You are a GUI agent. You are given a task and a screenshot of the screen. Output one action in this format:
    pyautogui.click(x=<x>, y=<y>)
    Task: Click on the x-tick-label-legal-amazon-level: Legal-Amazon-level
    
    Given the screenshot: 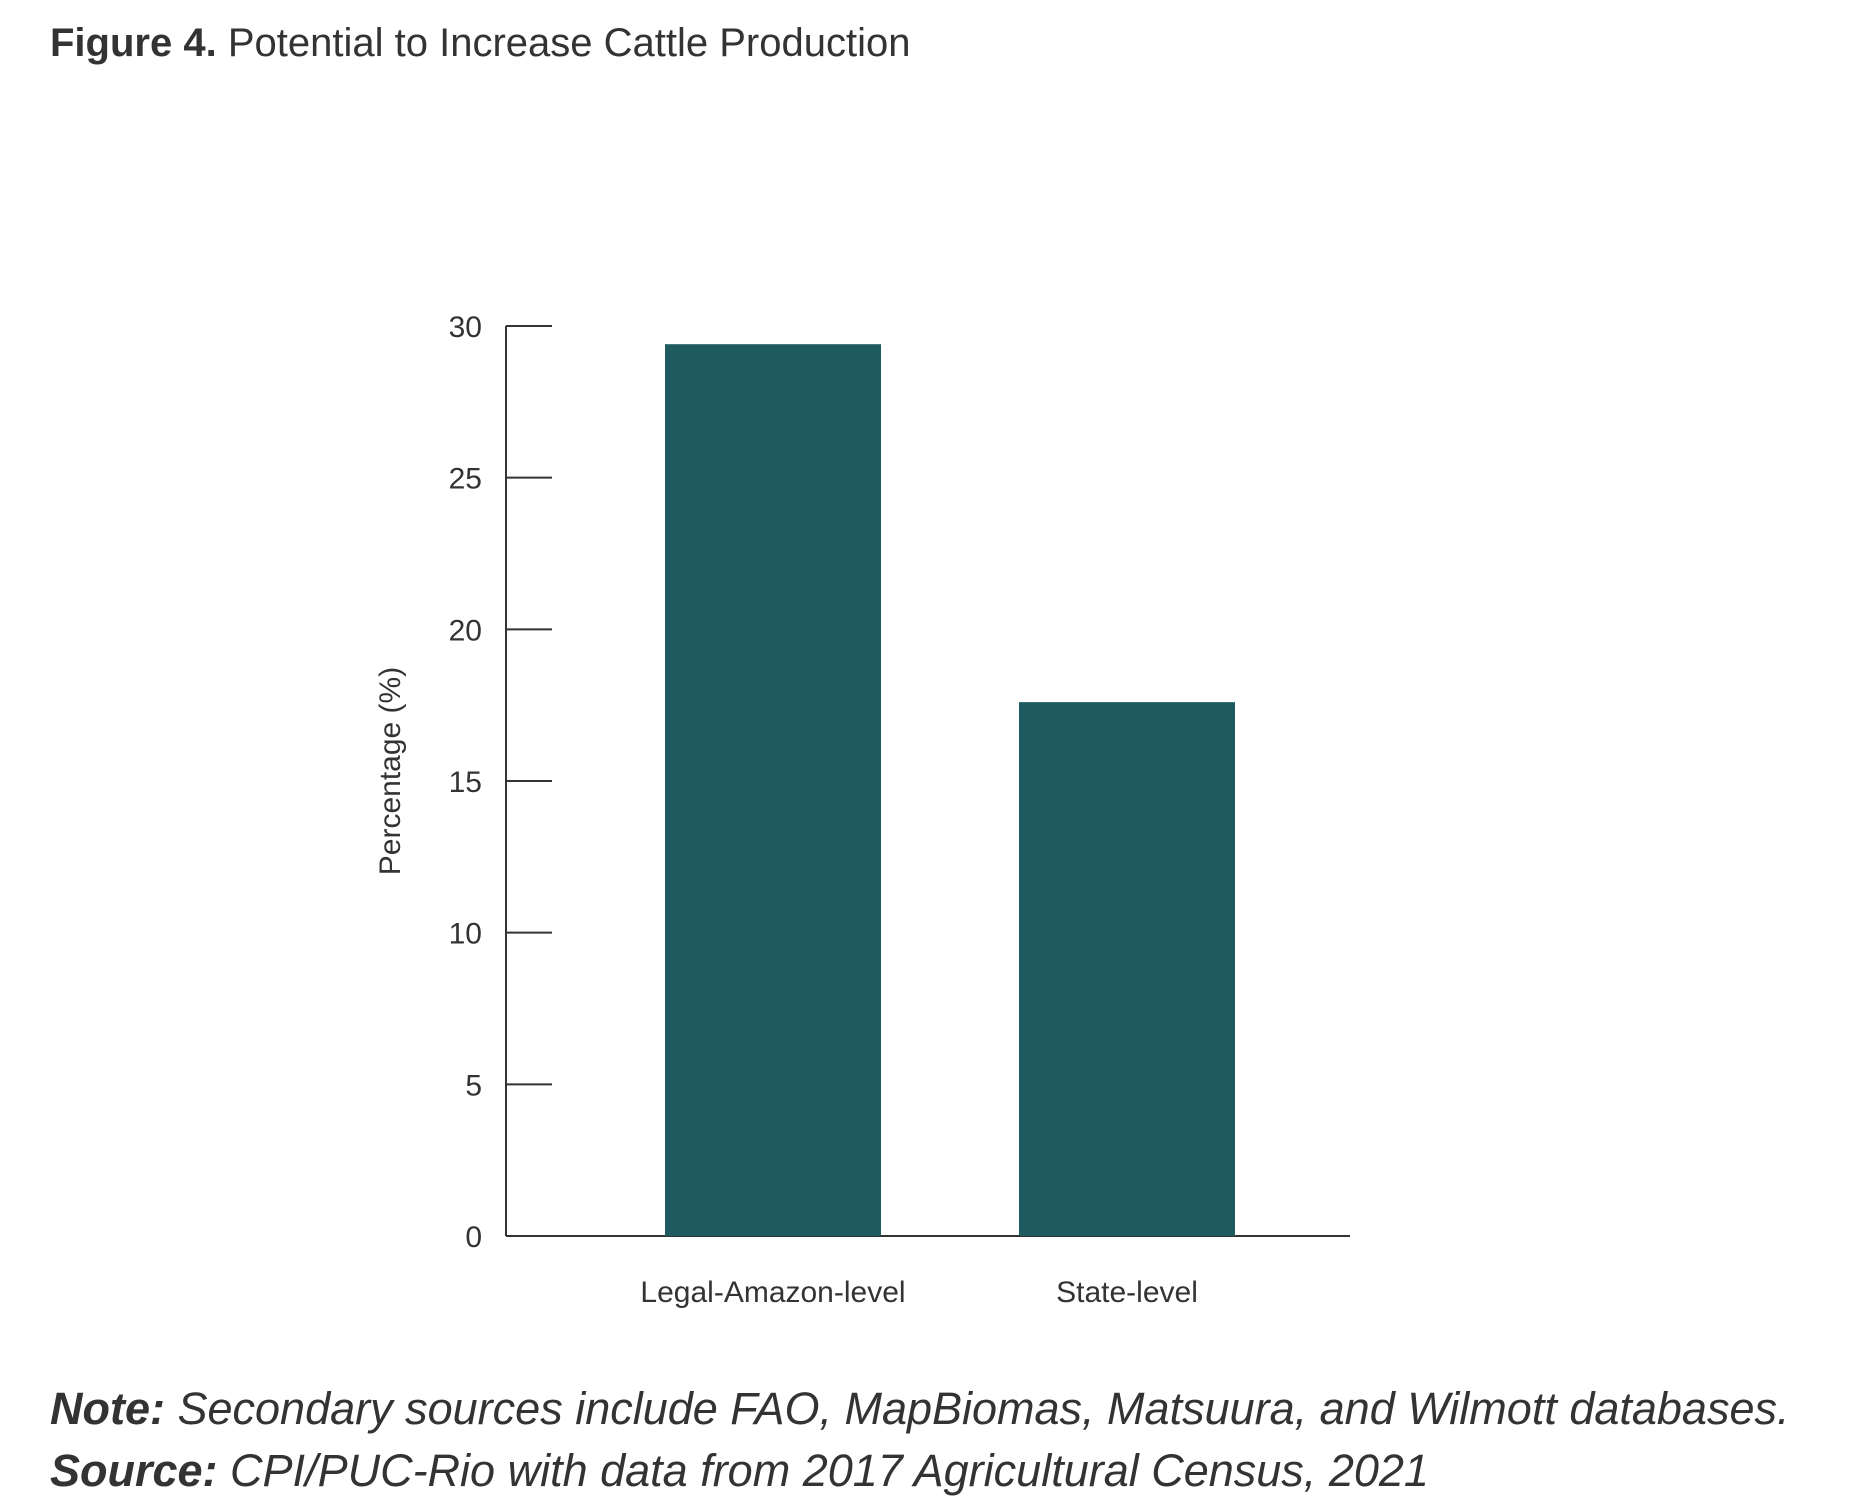 What is the action you would take?
    pyautogui.click(x=772, y=1292)
    